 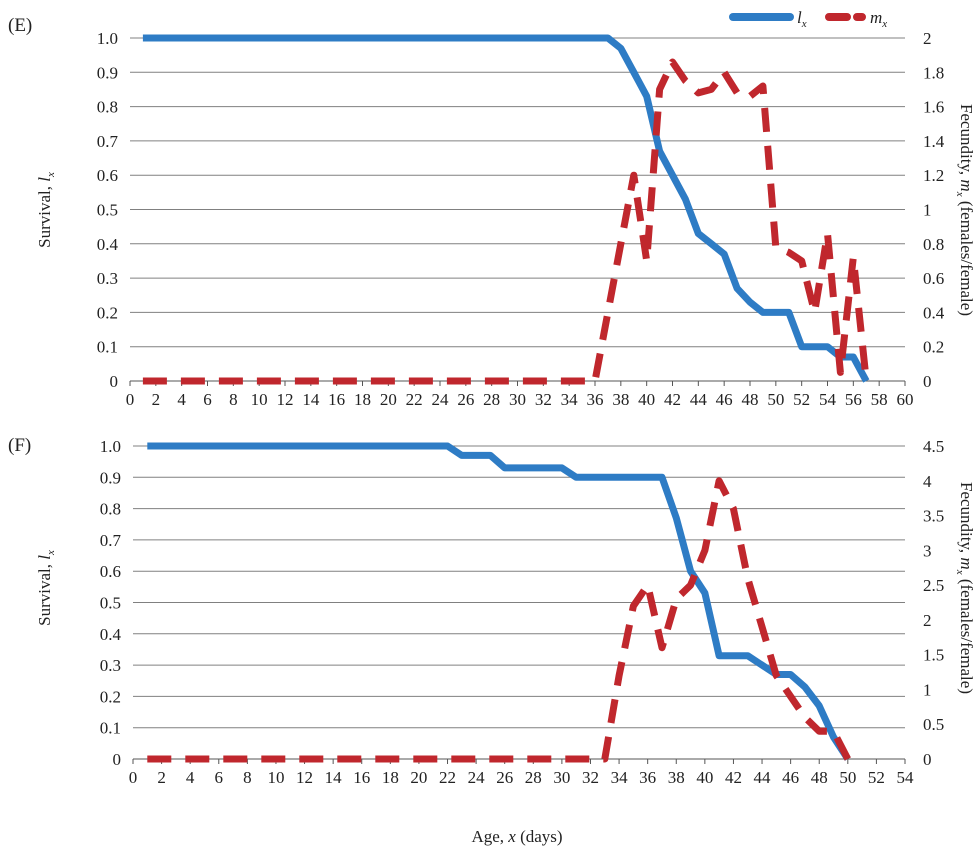 I want to click on panel-e-x-tick-label: 2, so click(x=156, y=399).